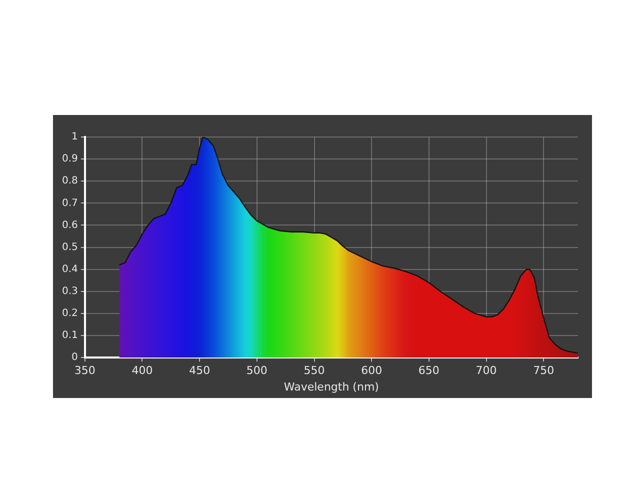  What do you see at coordinates (257, 371) in the screenshot?
I see `x-tick-label: 500` at bounding box center [257, 371].